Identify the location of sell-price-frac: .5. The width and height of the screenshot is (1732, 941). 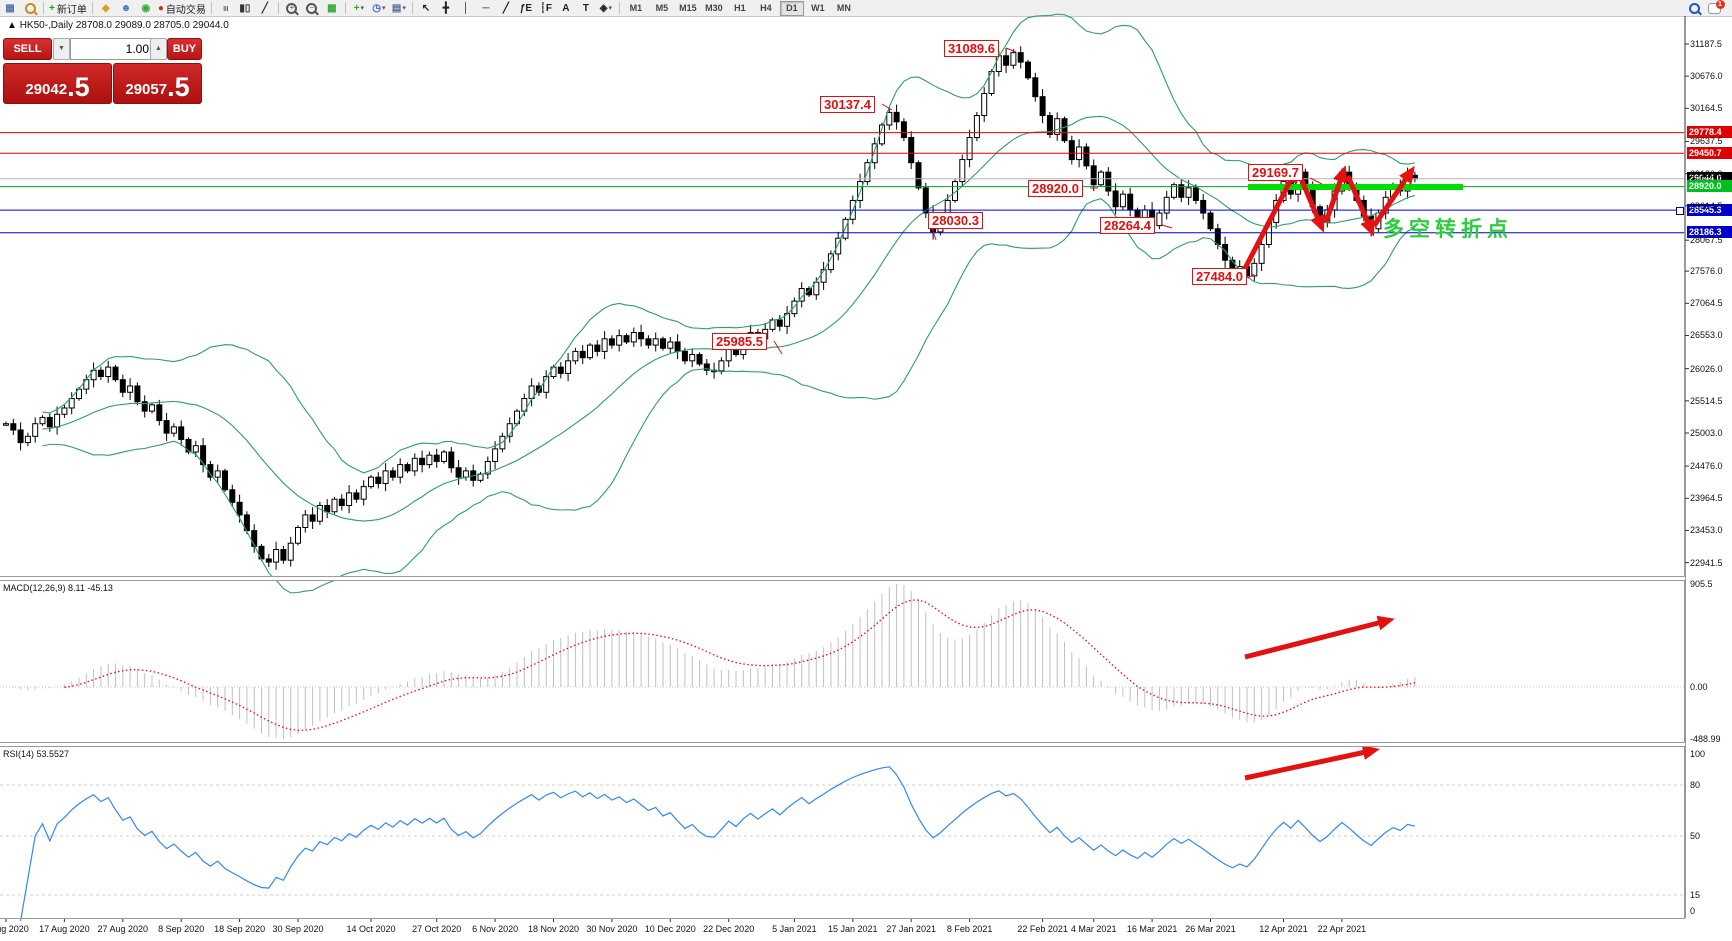
(78, 87).